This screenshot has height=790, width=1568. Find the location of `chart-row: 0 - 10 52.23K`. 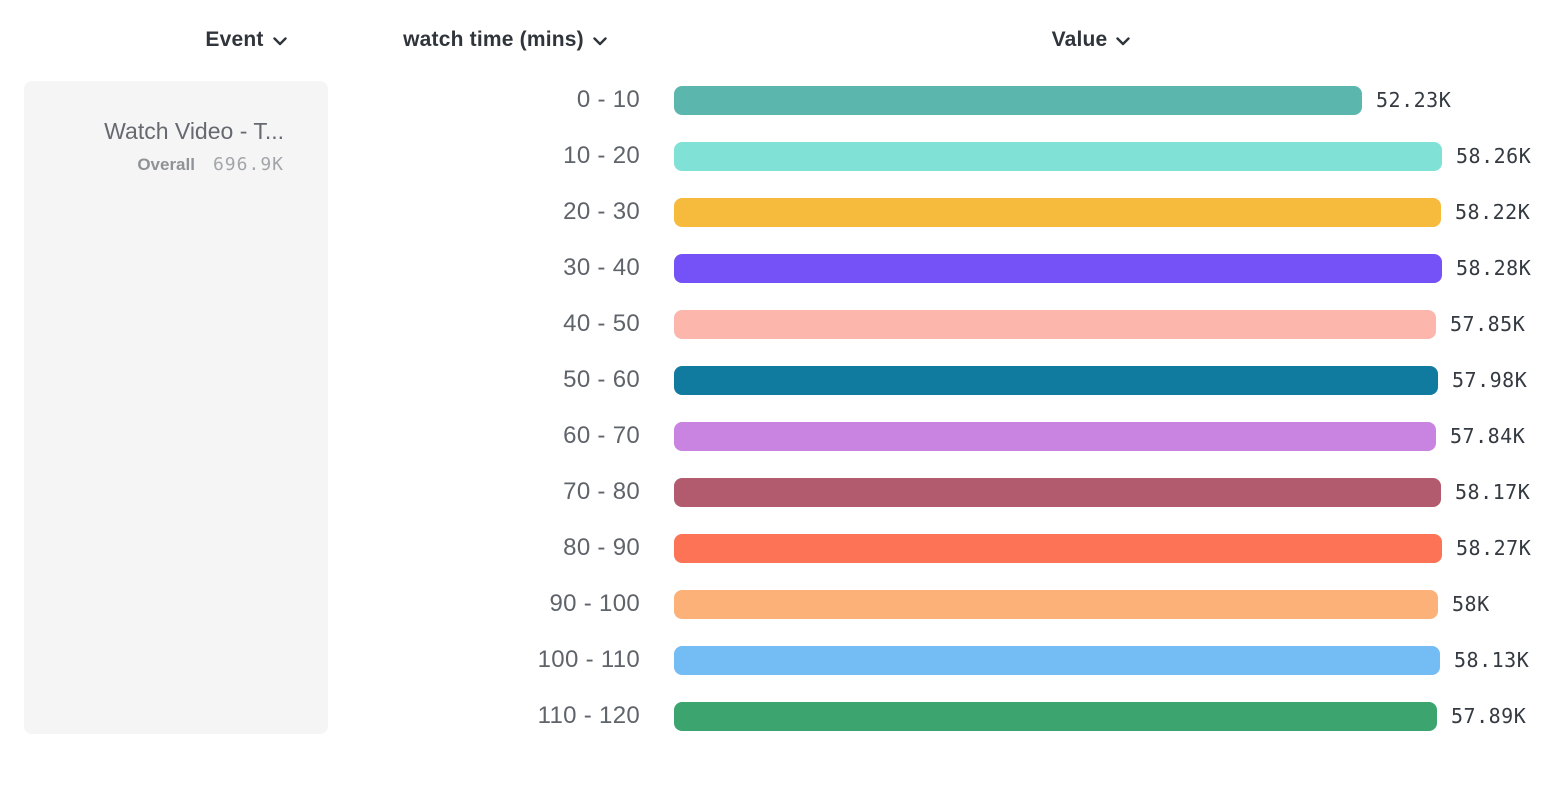

chart-row: 0 - 10 52.23K is located at coordinates (784, 100).